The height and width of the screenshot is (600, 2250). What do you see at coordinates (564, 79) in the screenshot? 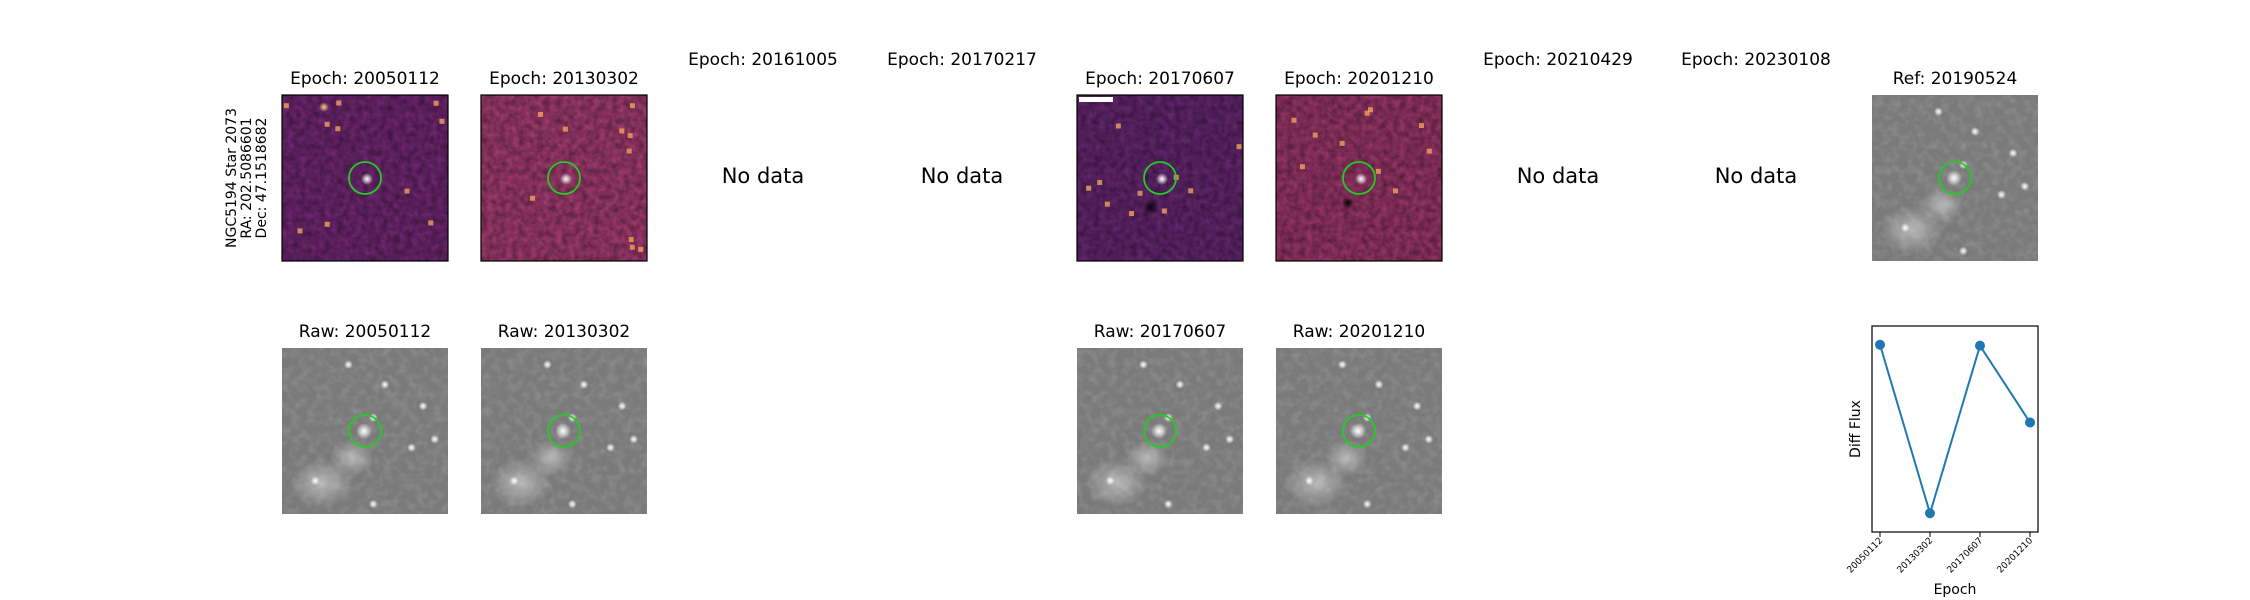
I see `epoch-title: Epoch: 20130302` at bounding box center [564, 79].